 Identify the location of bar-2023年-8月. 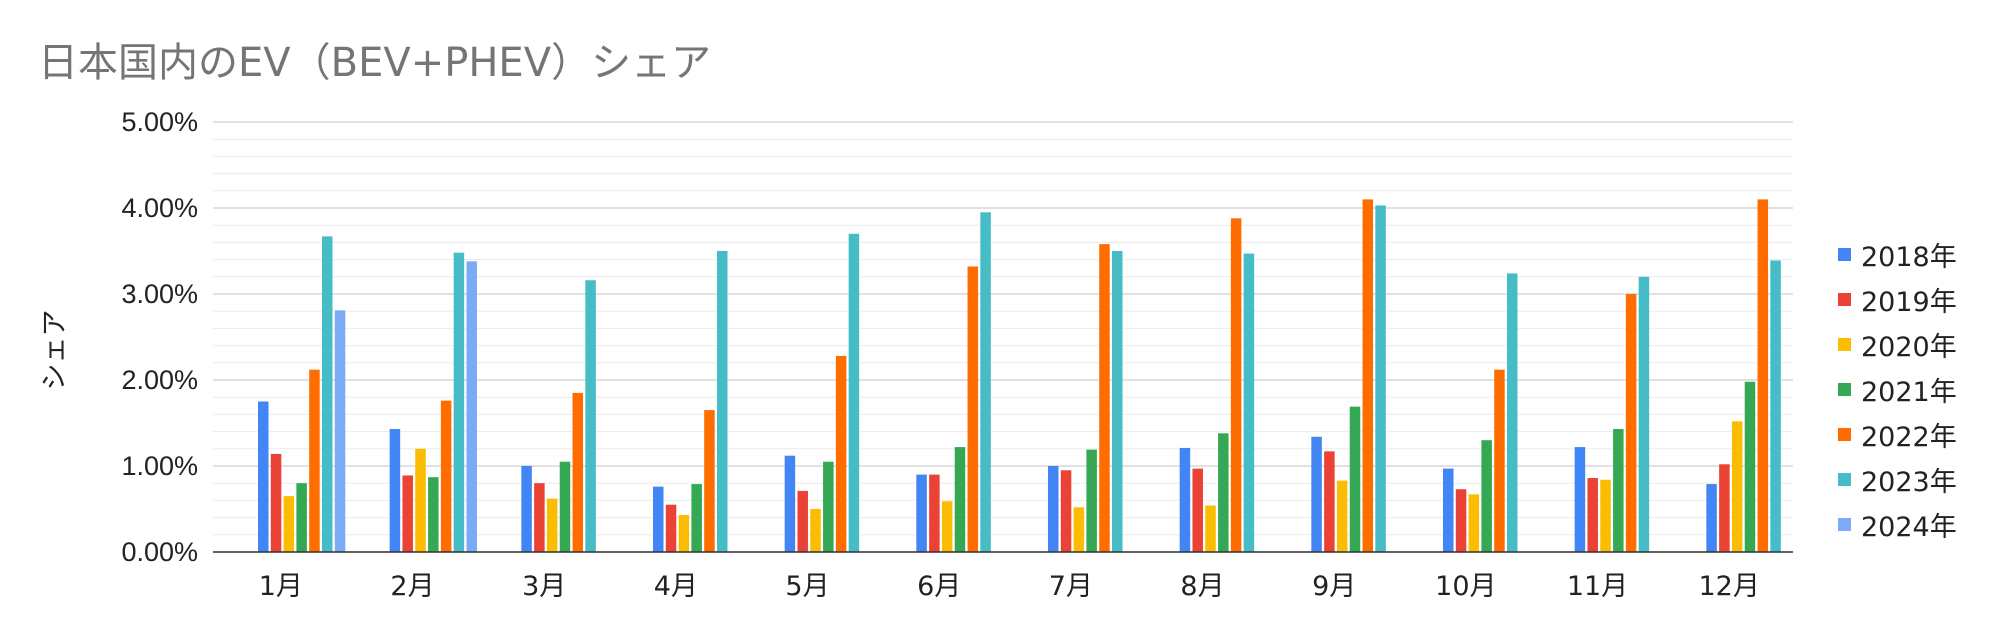
(1249, 402).